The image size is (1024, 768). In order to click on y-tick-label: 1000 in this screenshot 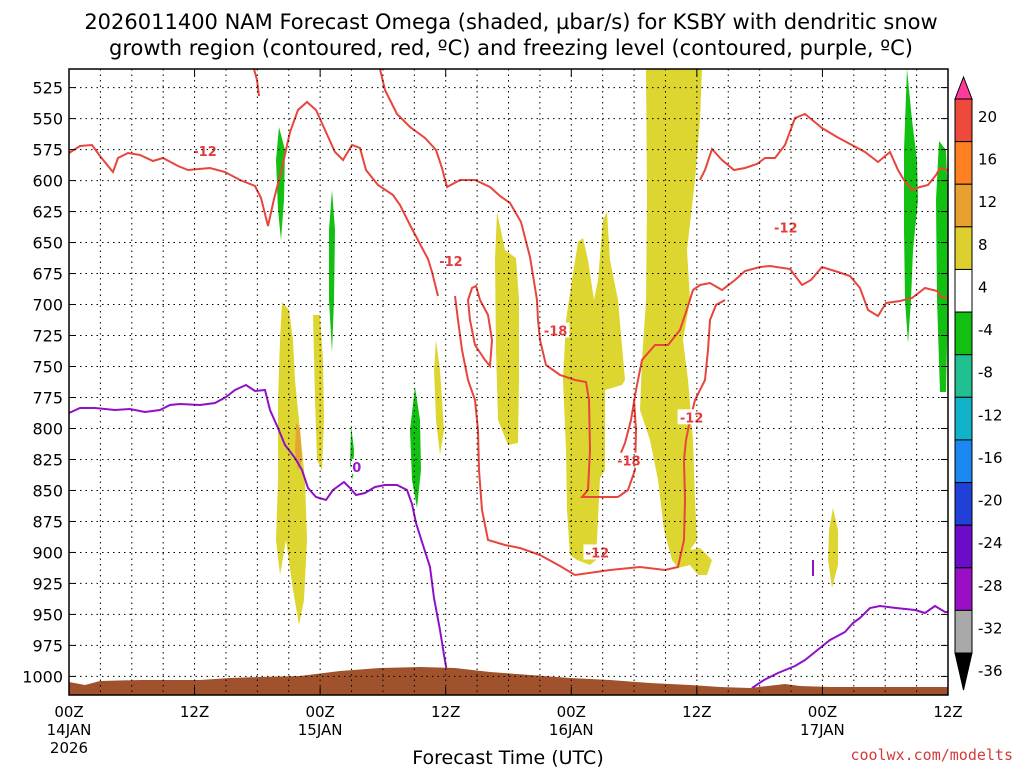, I will do `click(42, 676)`.